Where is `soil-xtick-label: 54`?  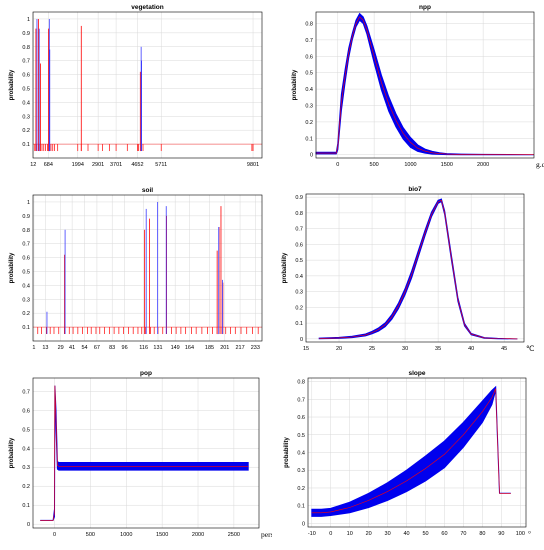 soil-xtick-label: 54 is located at coordinates (84, 348).